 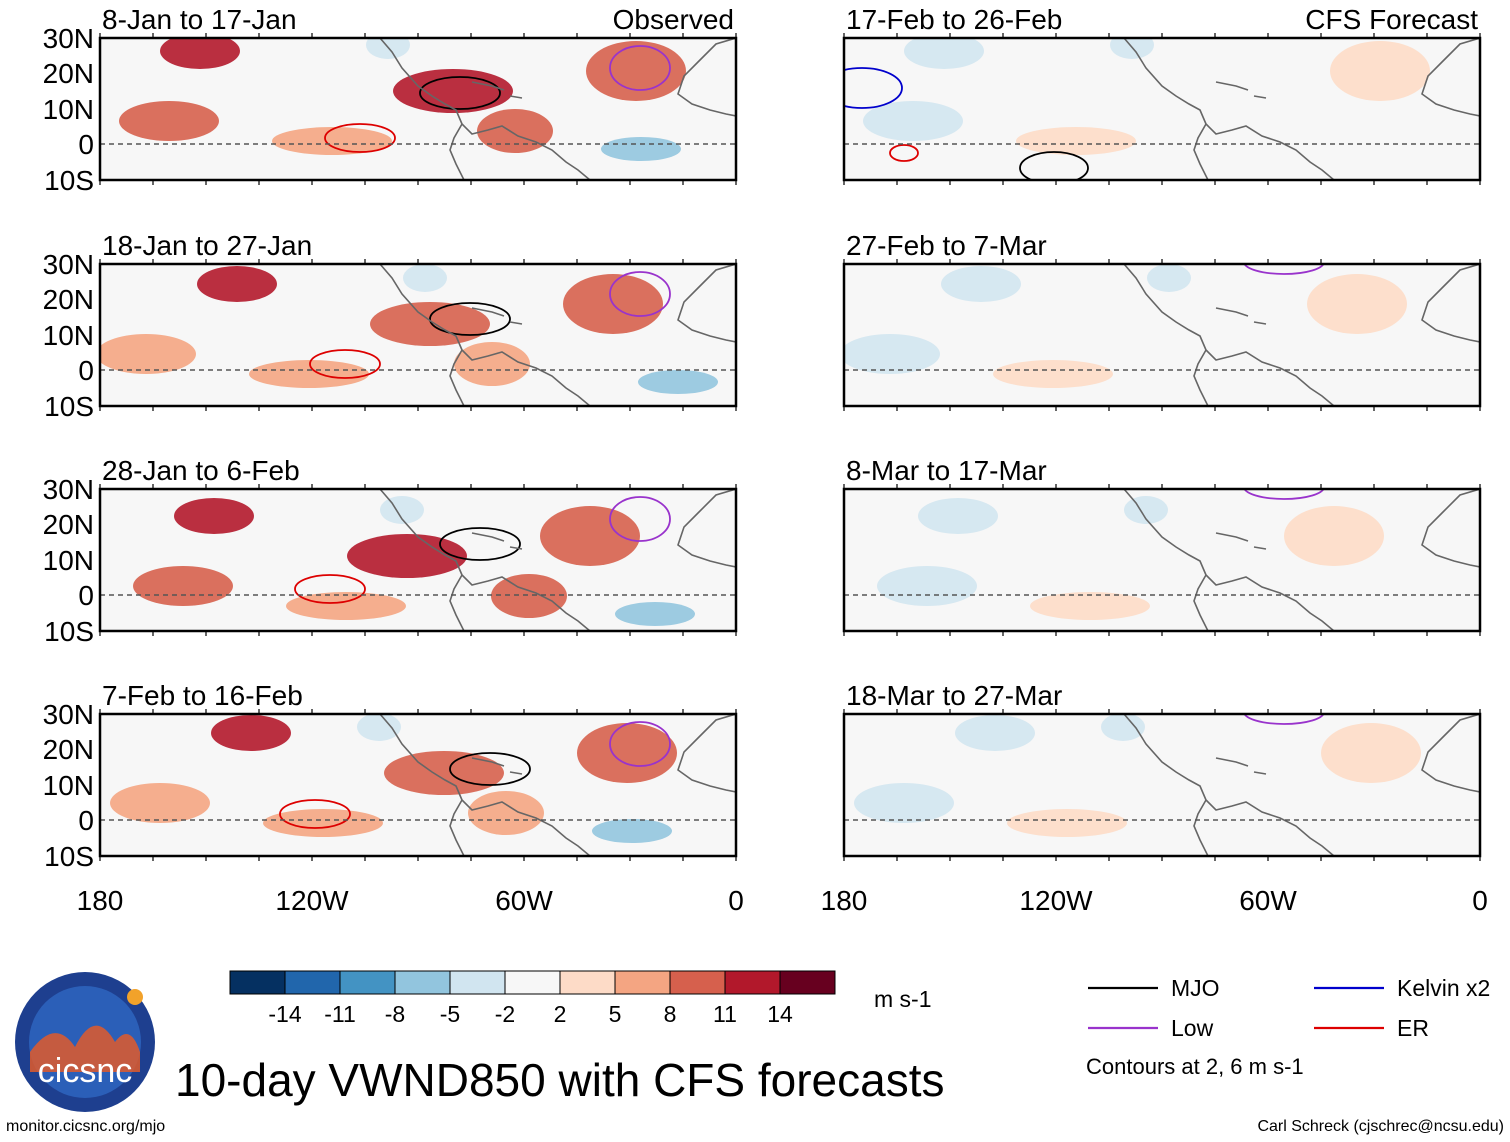 I want to click on panel-0-2: 28-Jan to 6-Feb 30N 20N 10N 0 10S, so click(x=390, y=551).